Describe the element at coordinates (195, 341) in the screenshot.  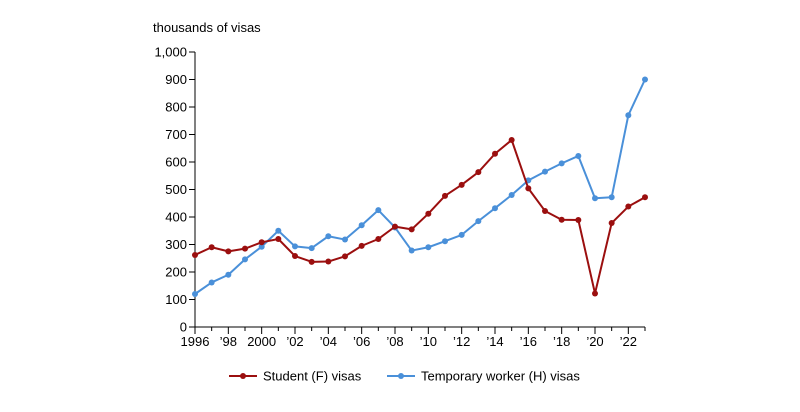
I see `x-tick-label: 1996` at that location.